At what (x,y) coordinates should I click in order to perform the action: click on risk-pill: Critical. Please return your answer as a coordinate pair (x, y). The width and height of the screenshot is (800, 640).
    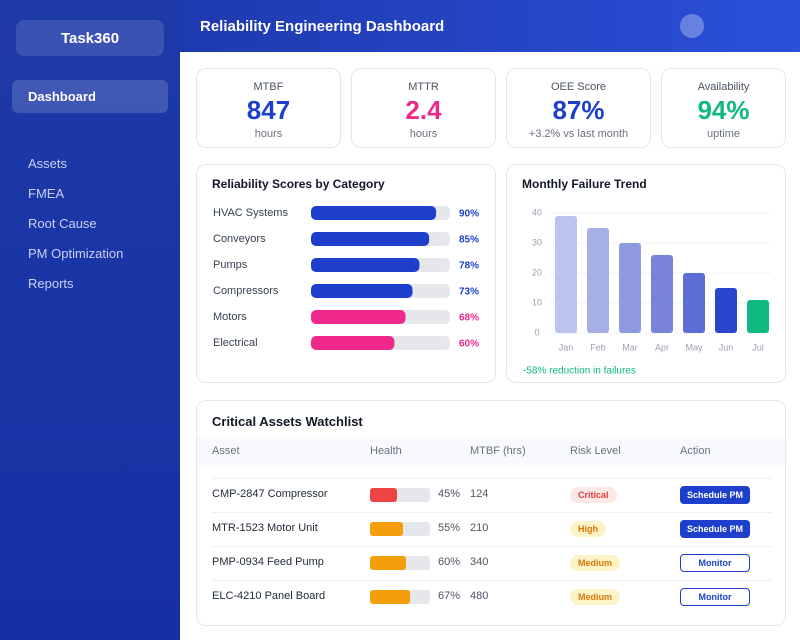
    Looking at the image, I should click on (593, 495).